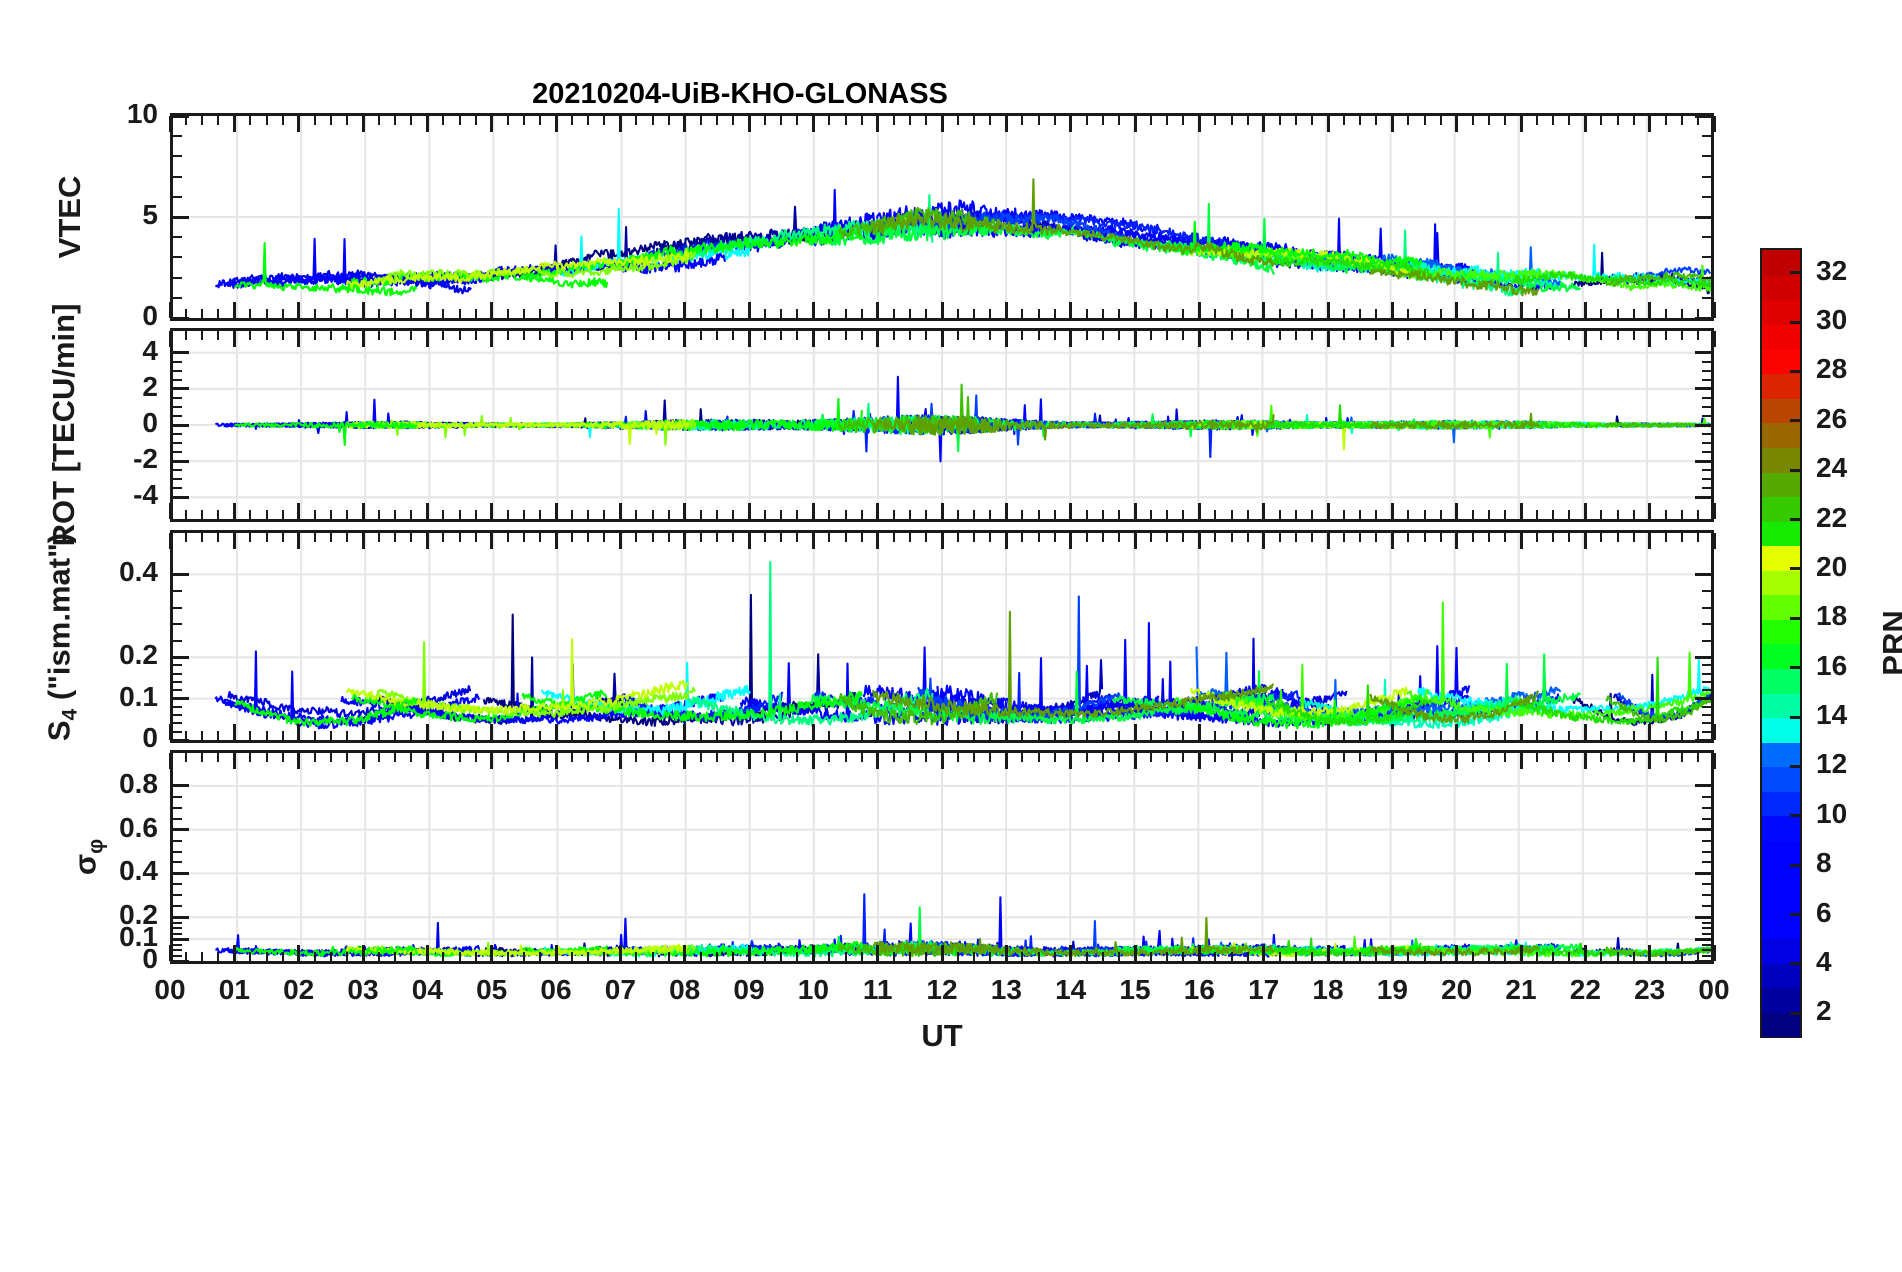 This screenshot has width=1902, height=1272. I want to click on colorbar-tick-label-11: 24, so click(1832, 468).